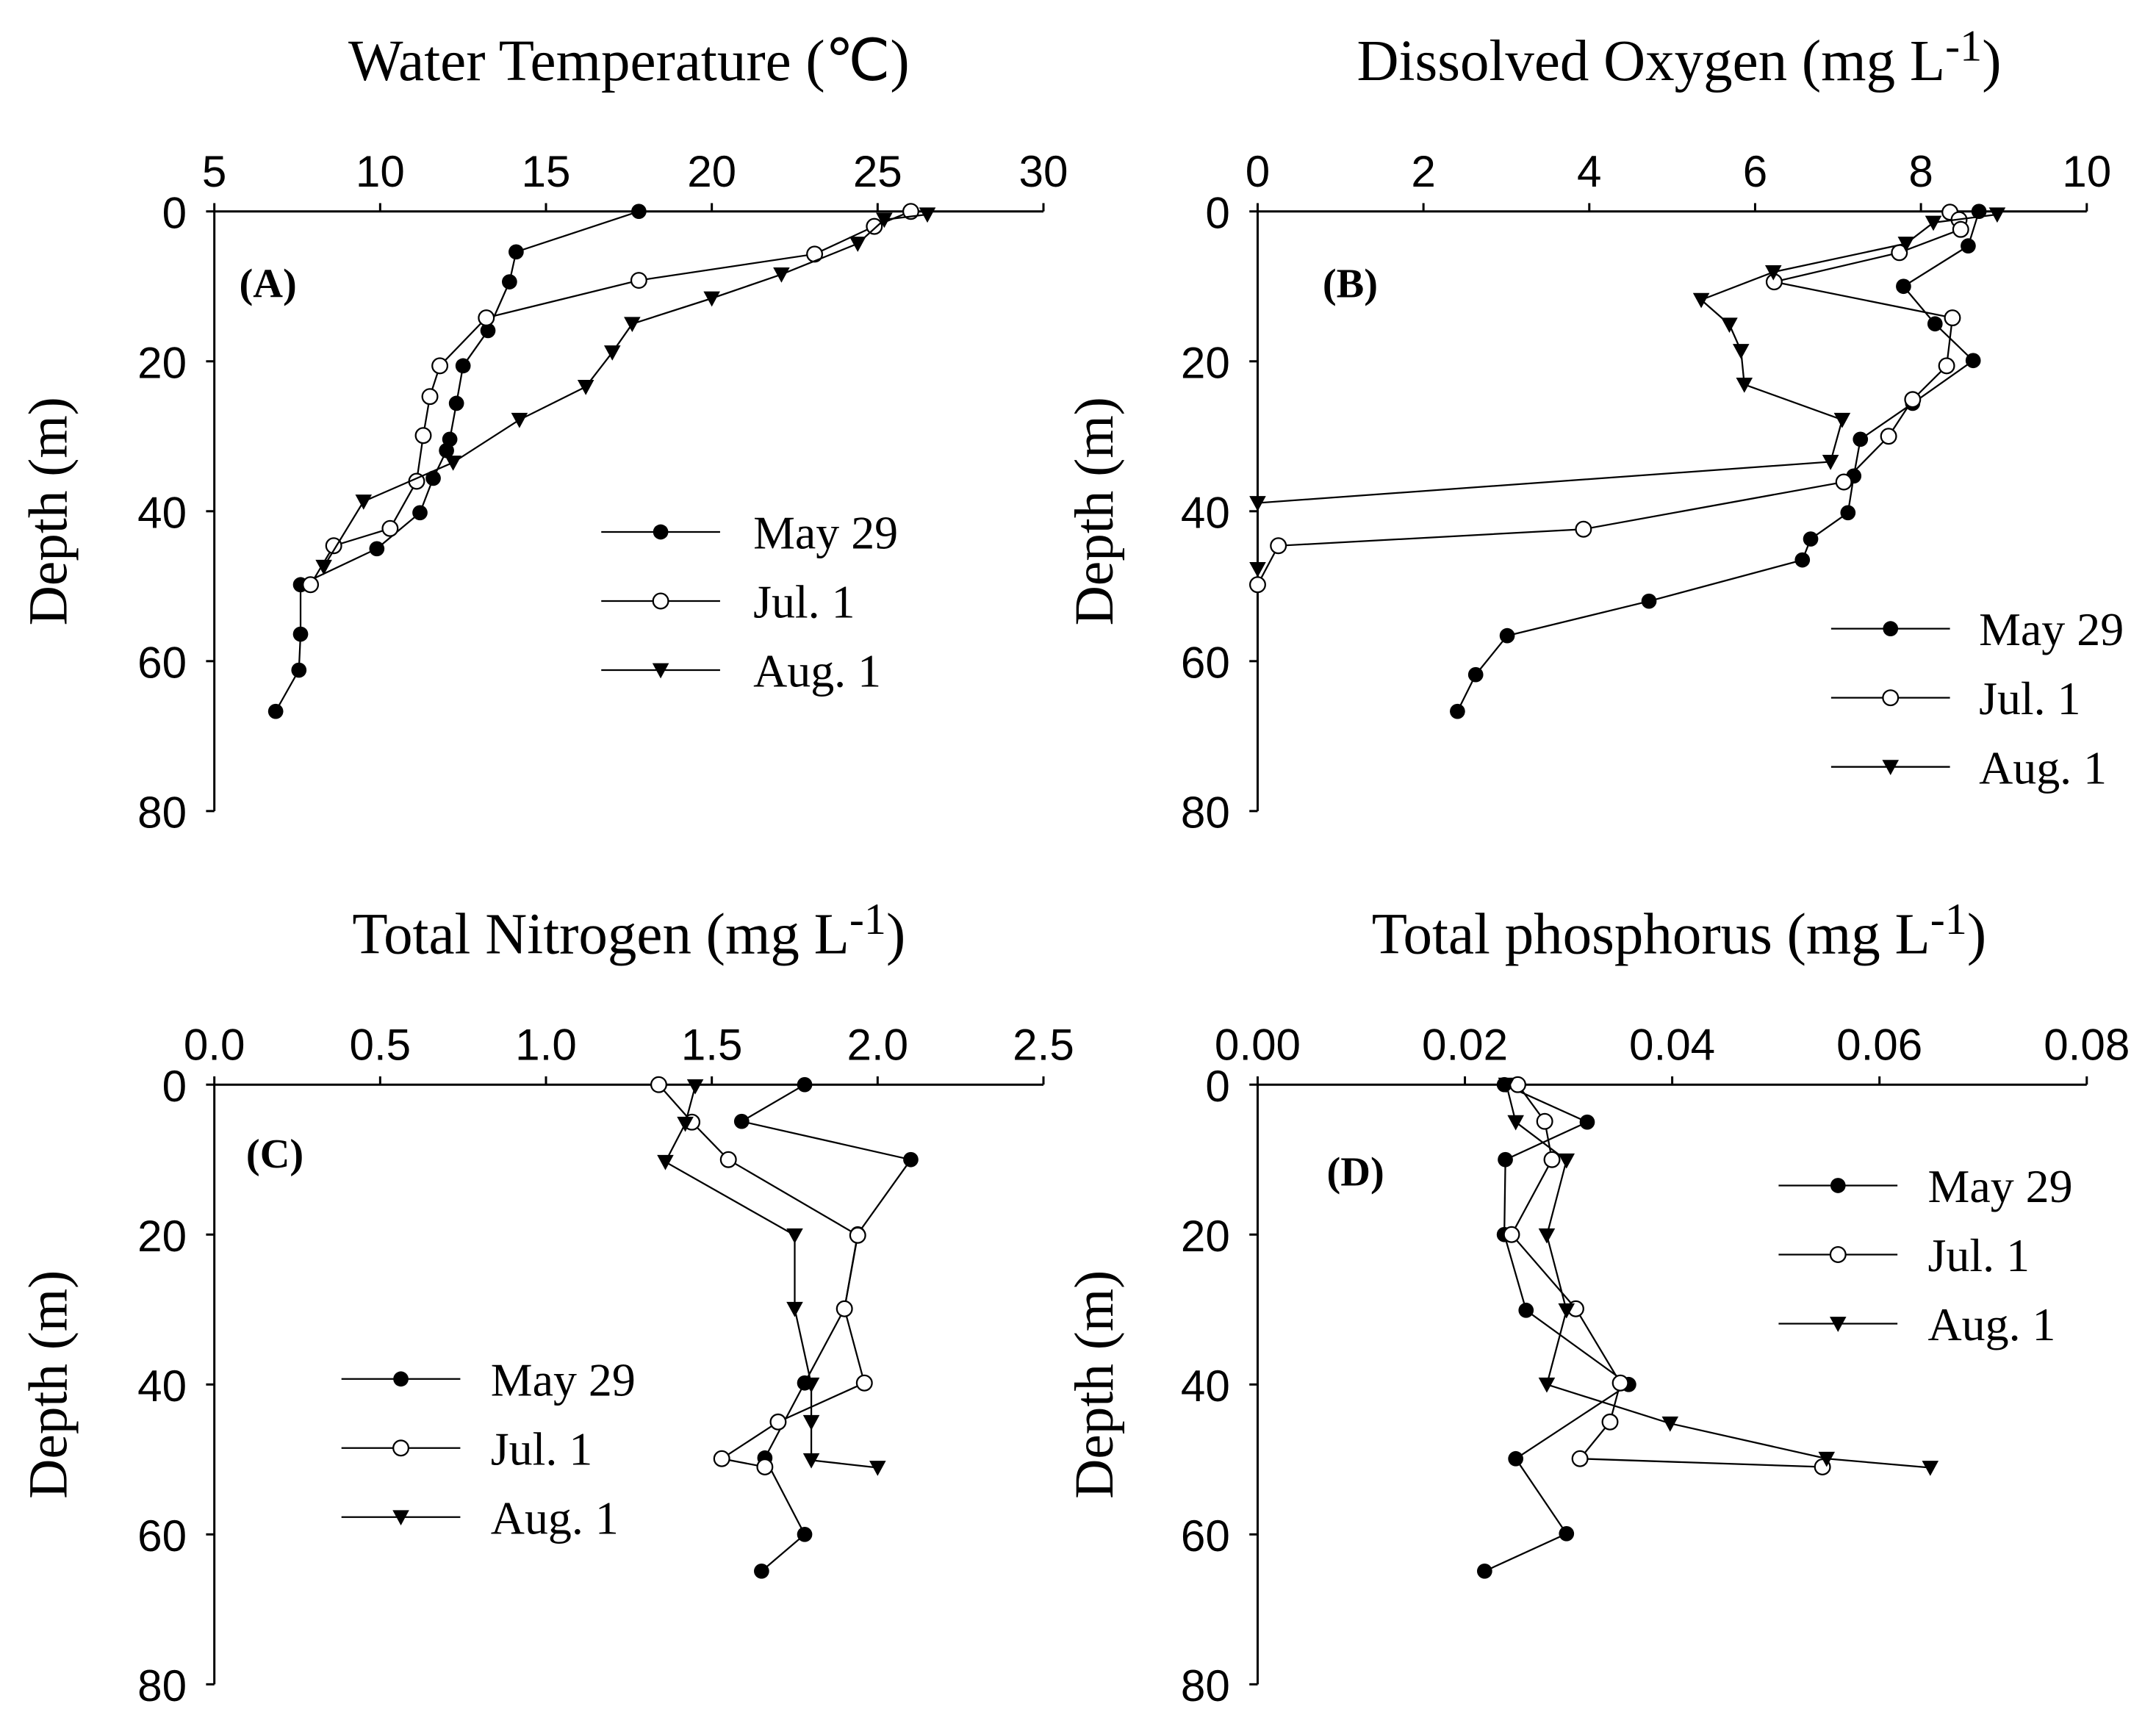 Image resolution: width=2156 pixels, height=1723 pixels. I want to click on x-tick-label: 6, so click(1755, 171).